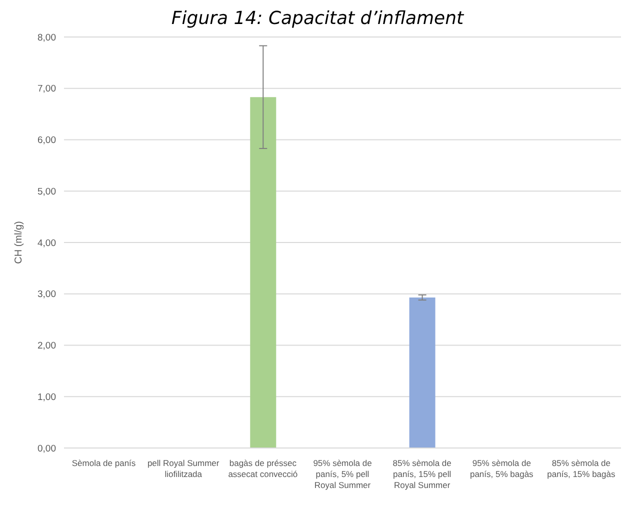 The height and width of the screenshot is (520, 635). I want to click on y-tick-label: 4,00, so click(47, 243).